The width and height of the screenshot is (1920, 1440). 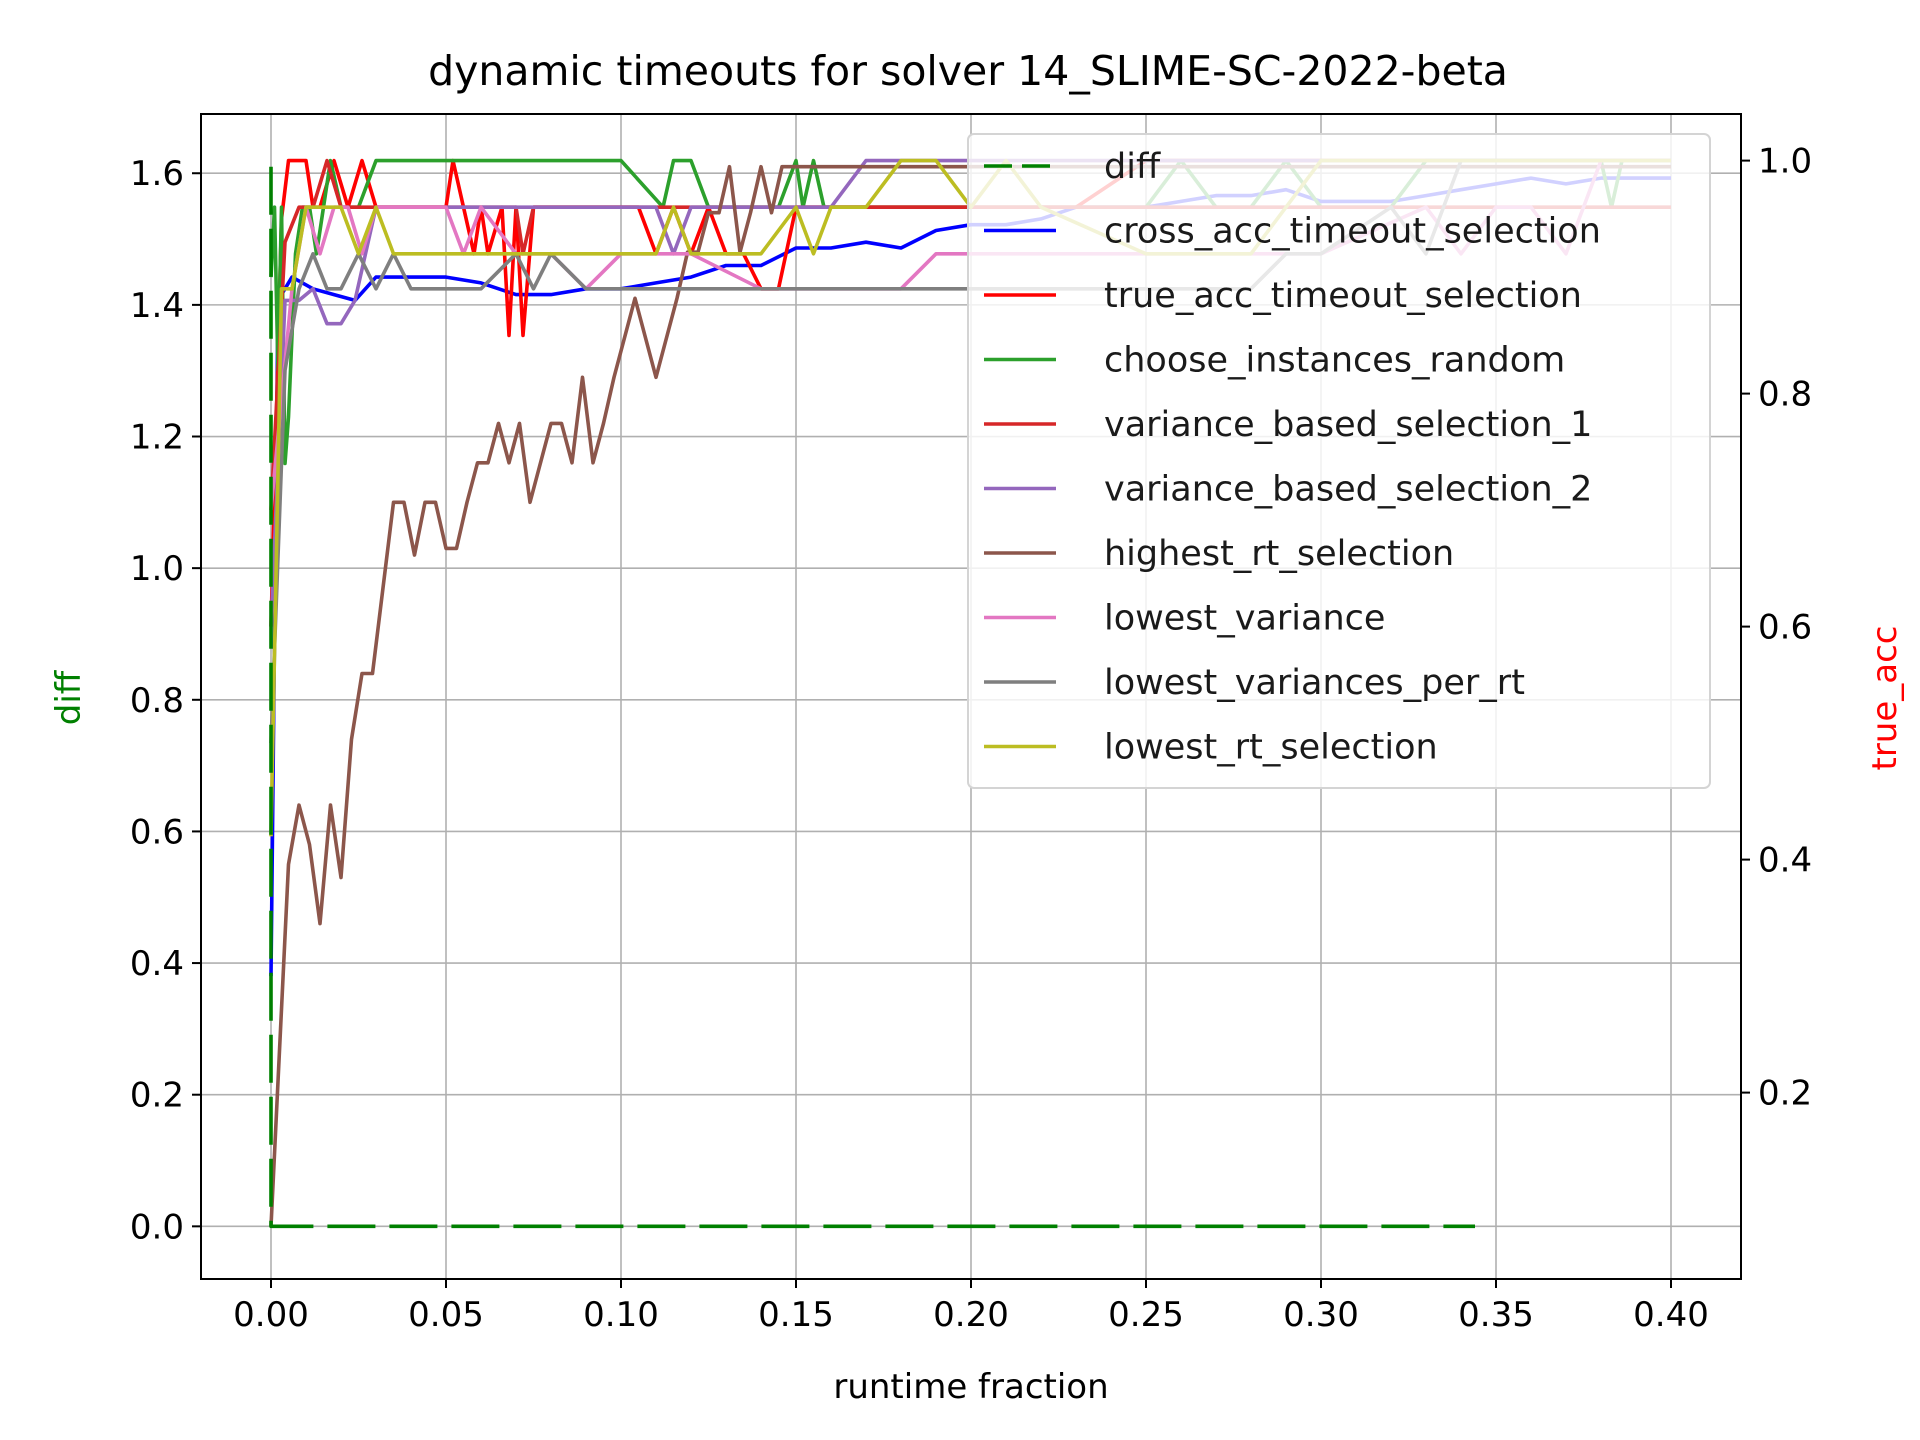 What do you see at coordinates (1352, 232) in the screenshot?
I see `legend-label: cross_acc_timeout_selection` at bounding box center [1352, 232].